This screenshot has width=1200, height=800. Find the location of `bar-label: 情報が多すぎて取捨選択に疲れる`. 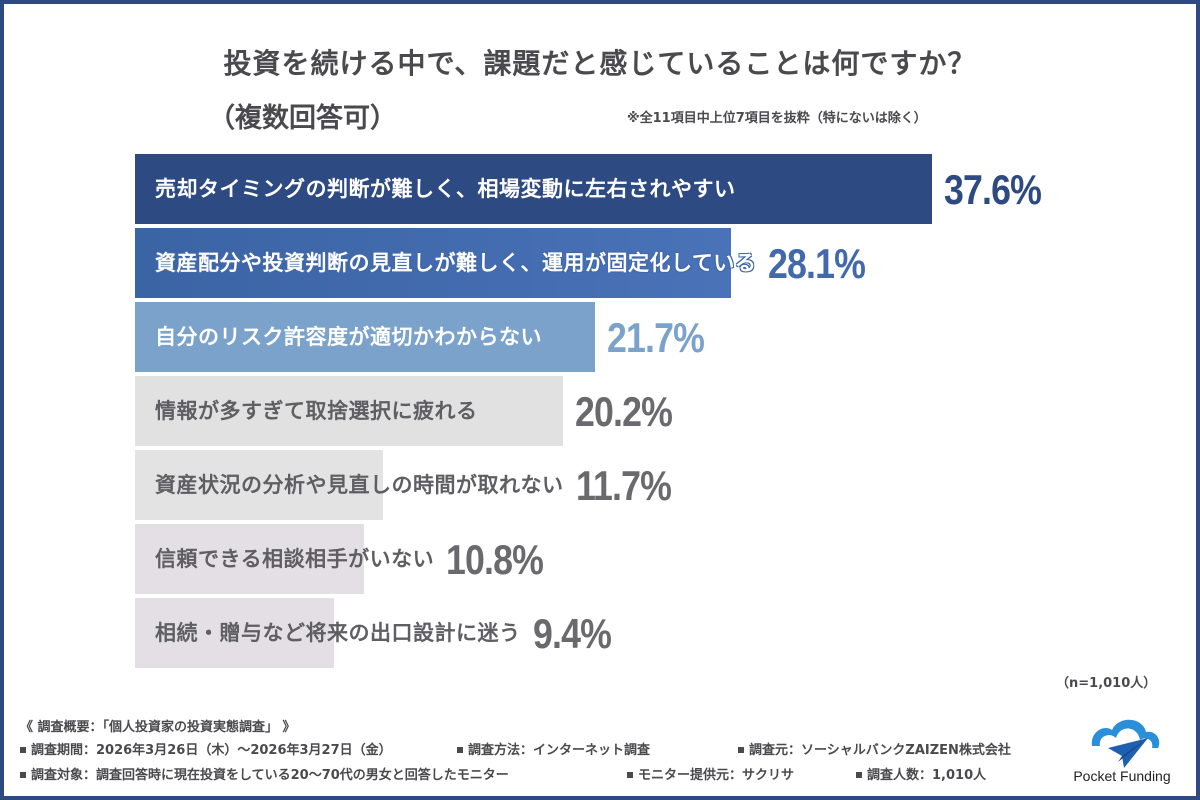

bar-label: 情報が多すぎて取捨選択に疲れる is located at coordinates (316, 411).